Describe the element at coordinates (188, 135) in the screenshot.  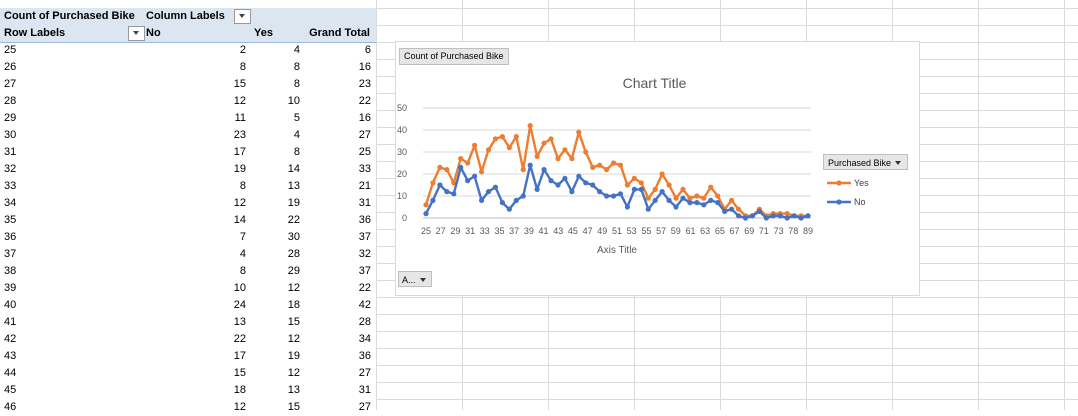
I see `table-row: 30 23 4 27` at that location.